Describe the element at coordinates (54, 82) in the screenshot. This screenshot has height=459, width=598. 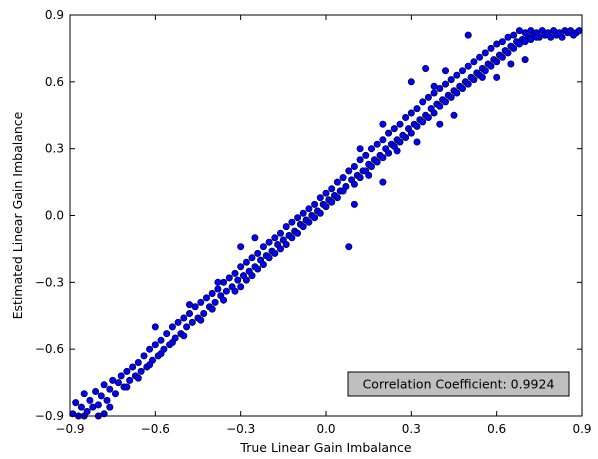
I see `y-tick-label: 0.6` at that location.